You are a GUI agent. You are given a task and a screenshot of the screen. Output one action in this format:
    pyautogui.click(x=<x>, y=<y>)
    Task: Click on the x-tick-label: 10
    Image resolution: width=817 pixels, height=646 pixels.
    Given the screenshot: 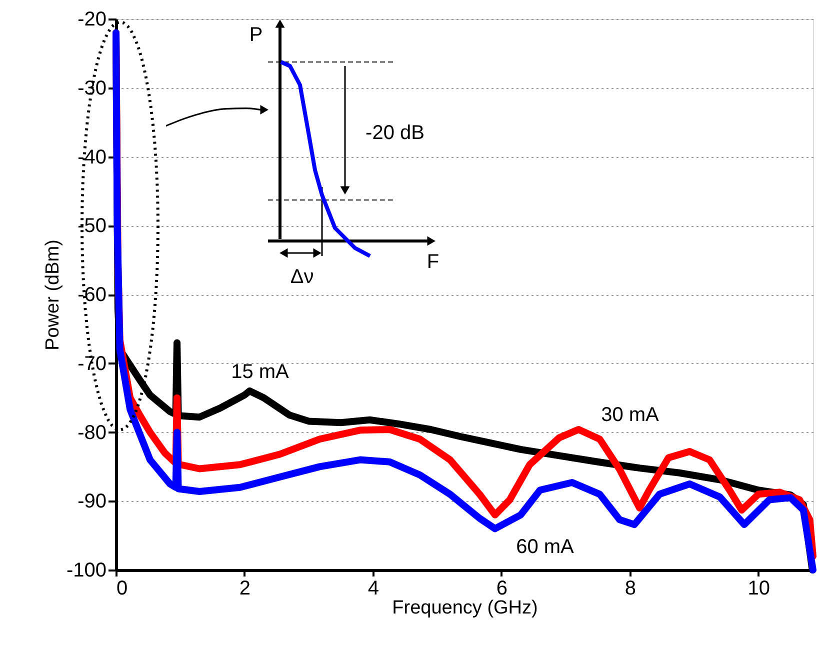 What is the action you would take?
    pyautogui.click(x=759, y=589)
    